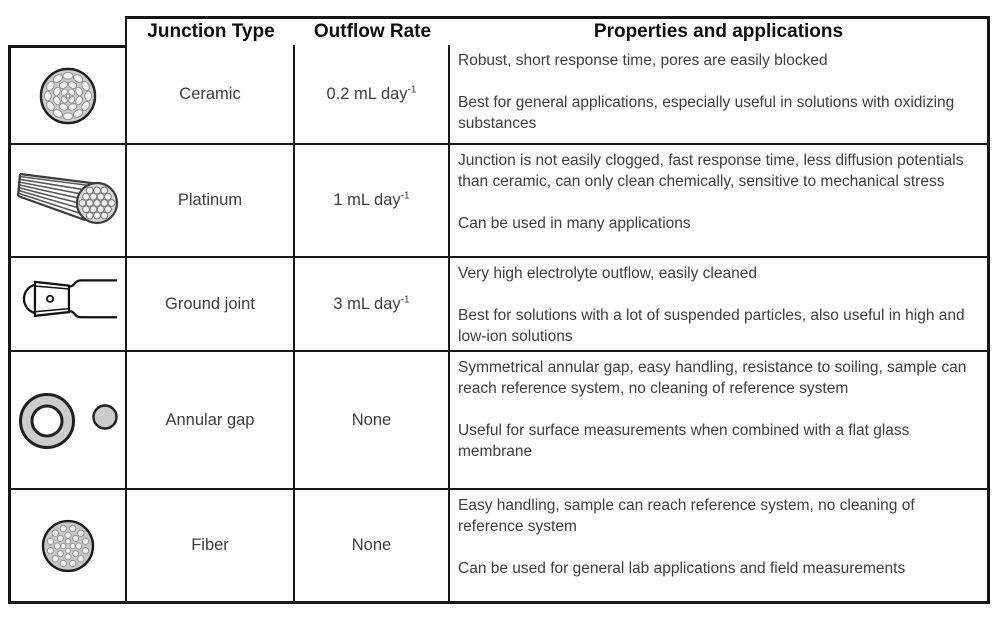 The width and height of the screenshot is (1000, 626). I want to click on annular-gap-icon, so click(68, 421).